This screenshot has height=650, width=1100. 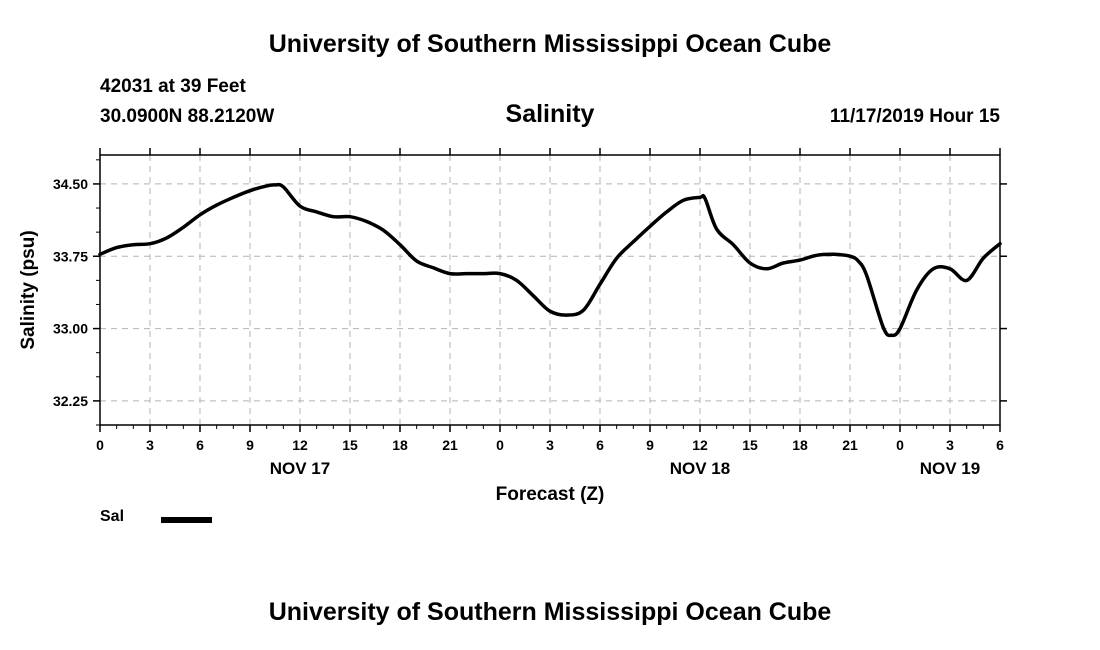 What do you see at coordinates (186, 520) in the screenshot?
I see `legend-swatch` at bounding box center [186, 520].